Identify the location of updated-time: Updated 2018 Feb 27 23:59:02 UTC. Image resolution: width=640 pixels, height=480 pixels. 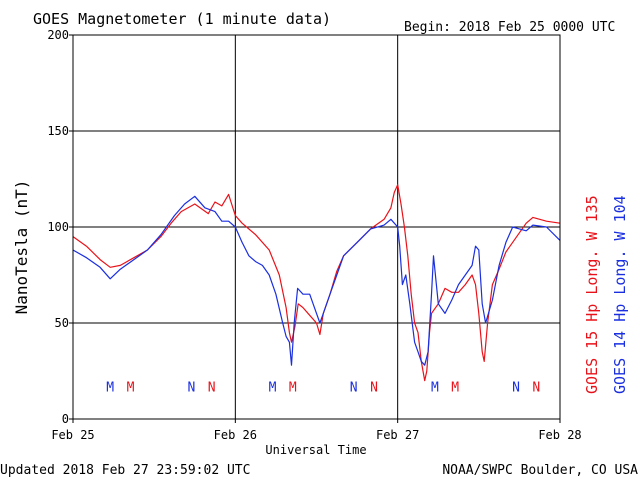
(125, 470).